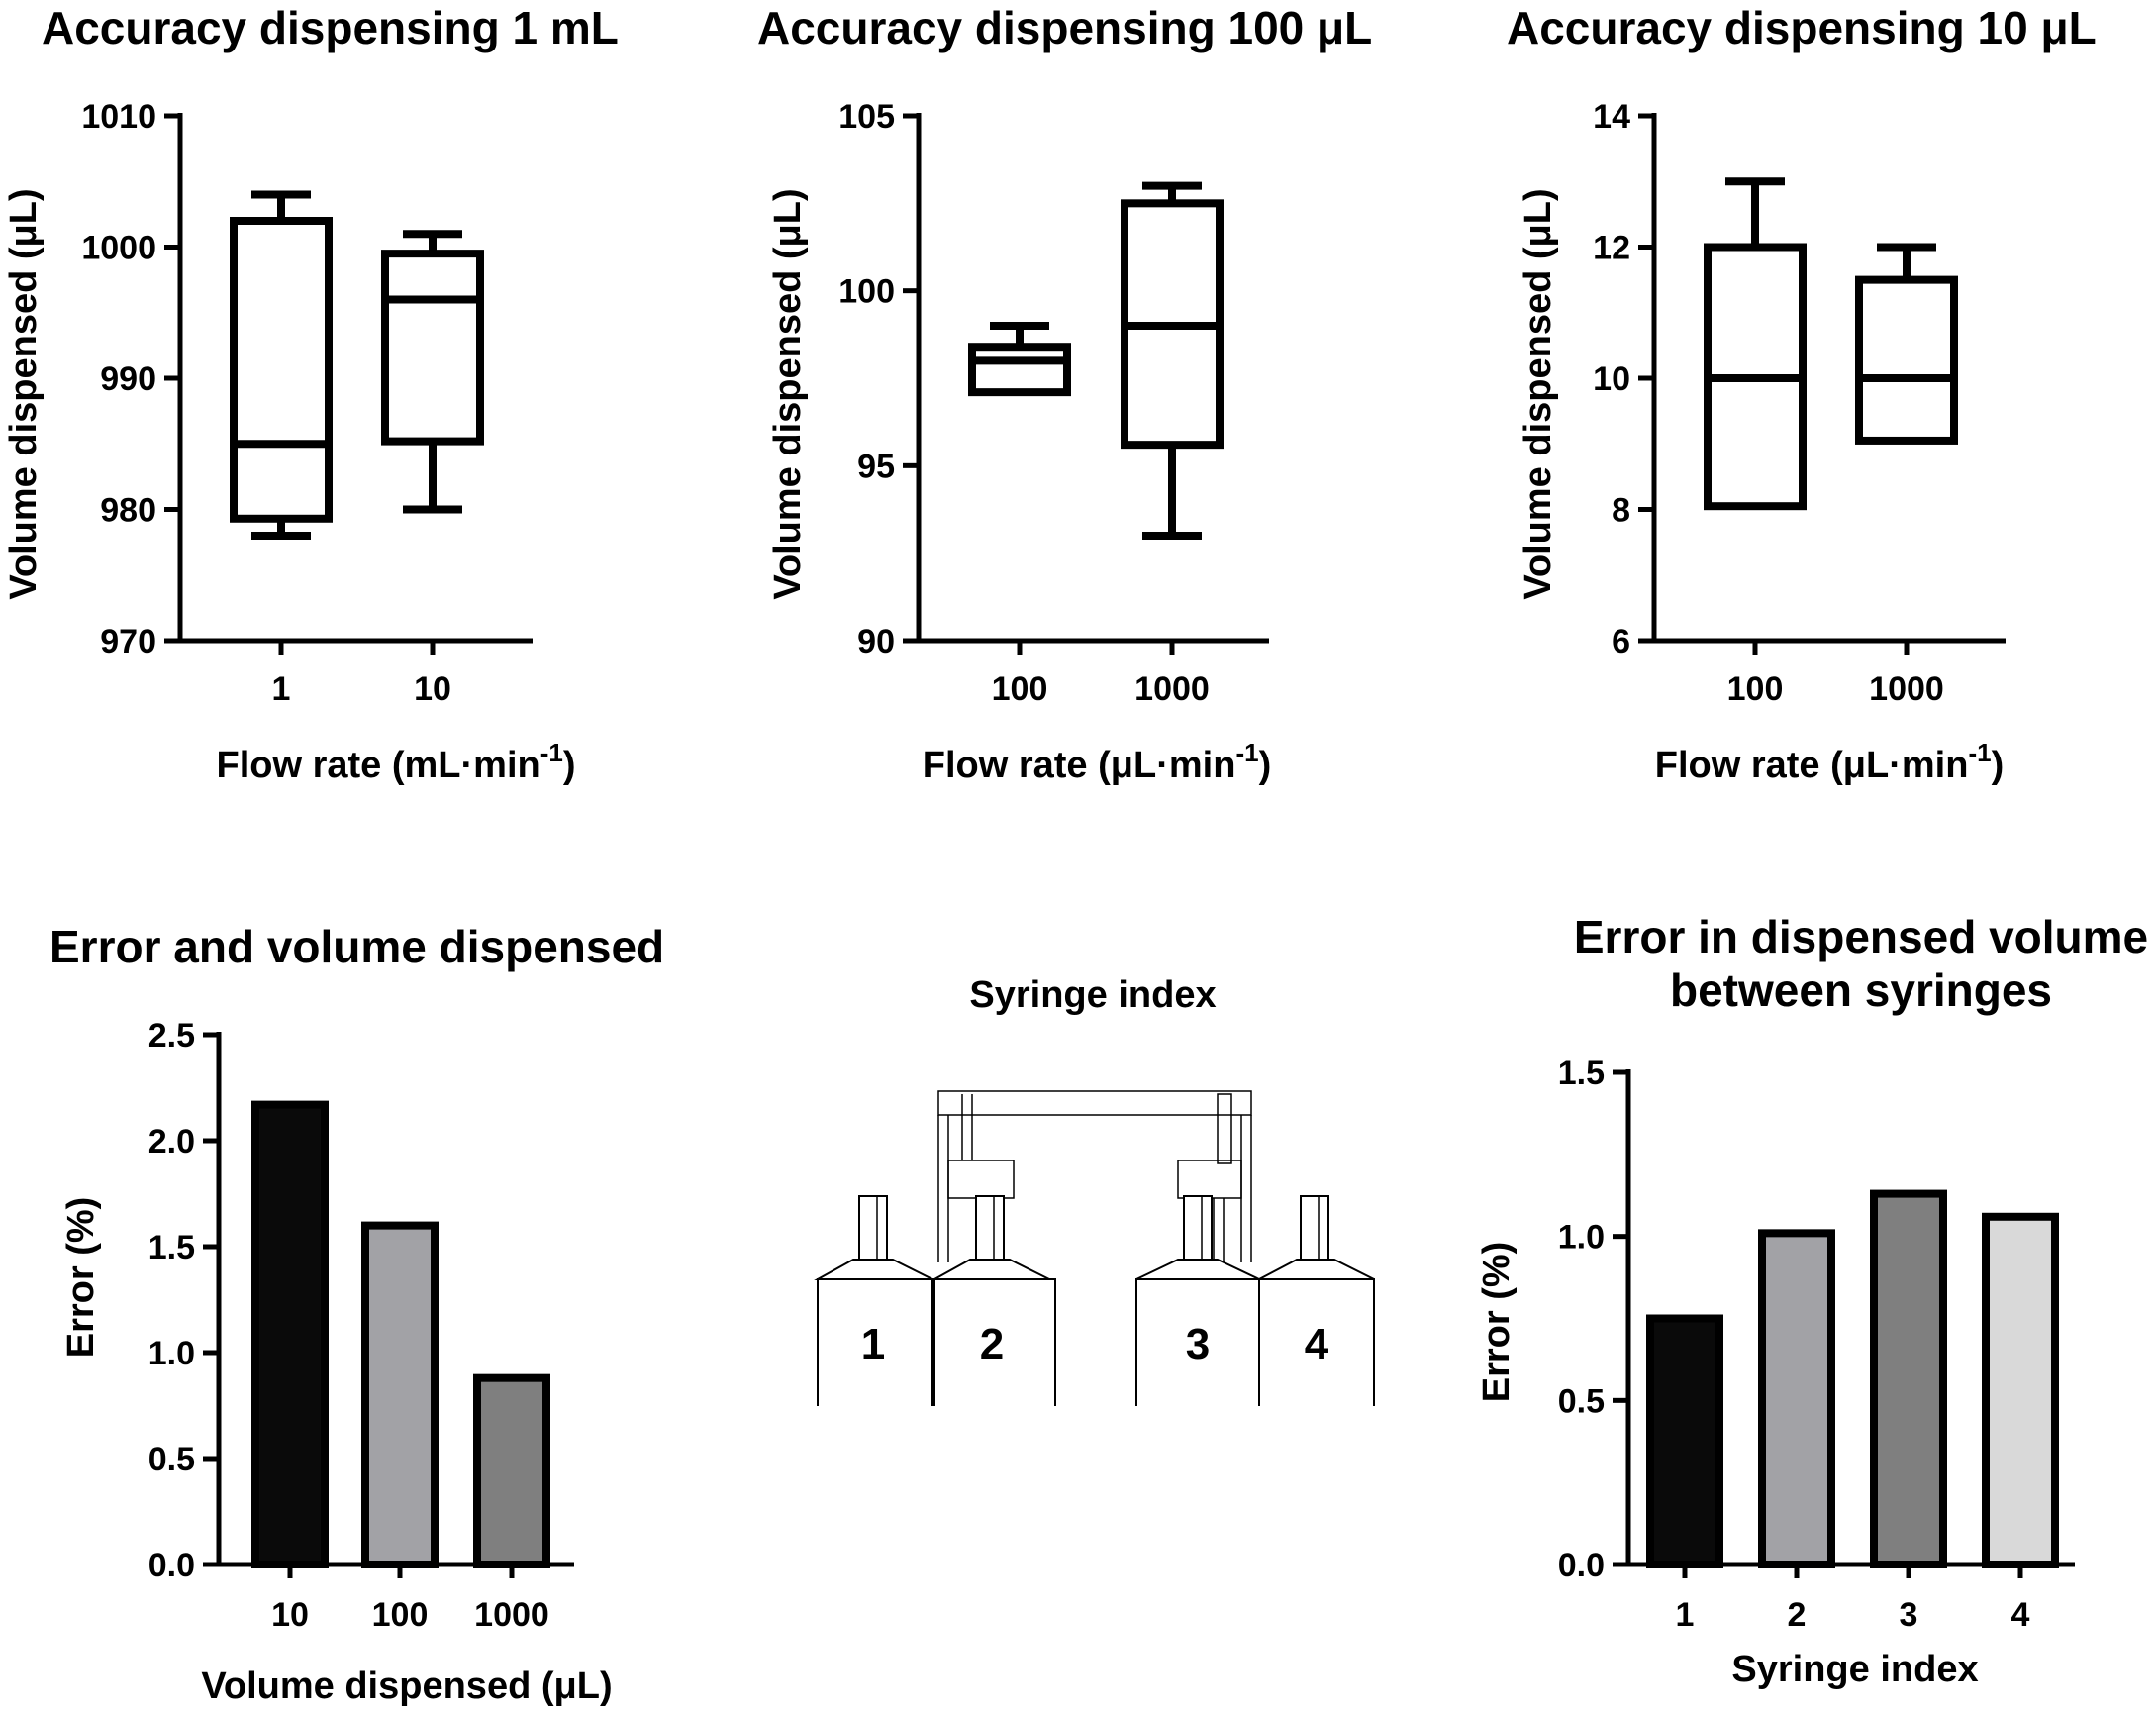  Describe the element at coordinates (981, 1179) in the screenshot. I see `manifold-left-coupler` at that location.